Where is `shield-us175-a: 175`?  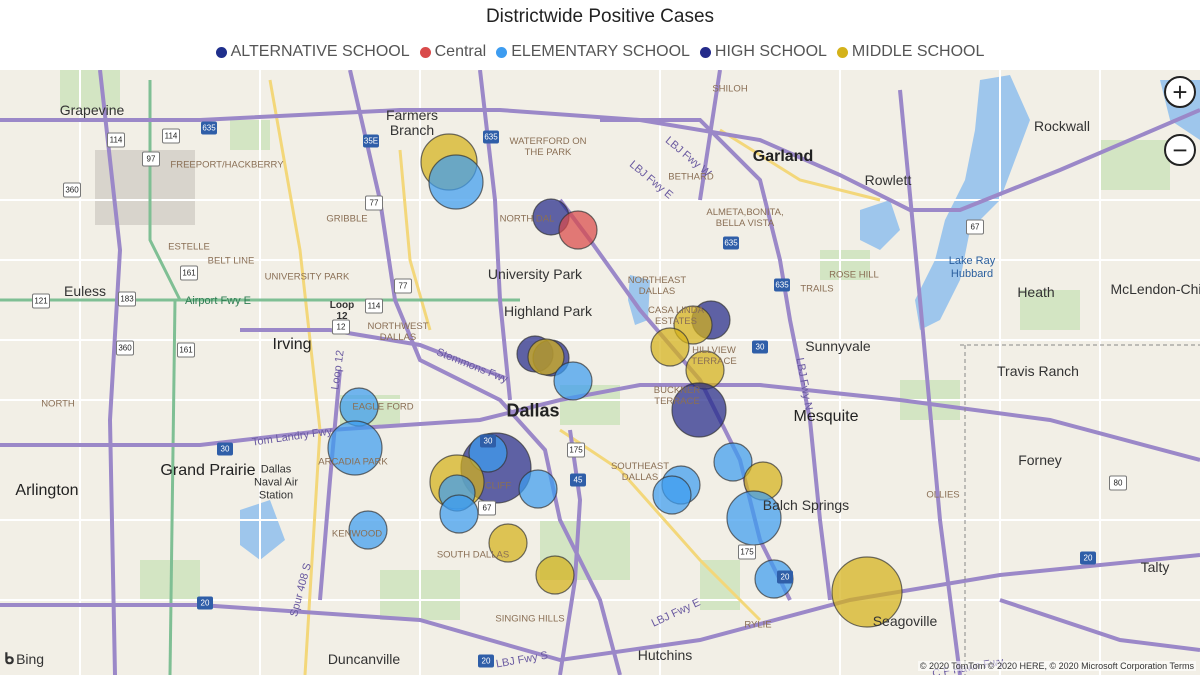
shield-us175-a: 175 is located at coordinates (576, 450).